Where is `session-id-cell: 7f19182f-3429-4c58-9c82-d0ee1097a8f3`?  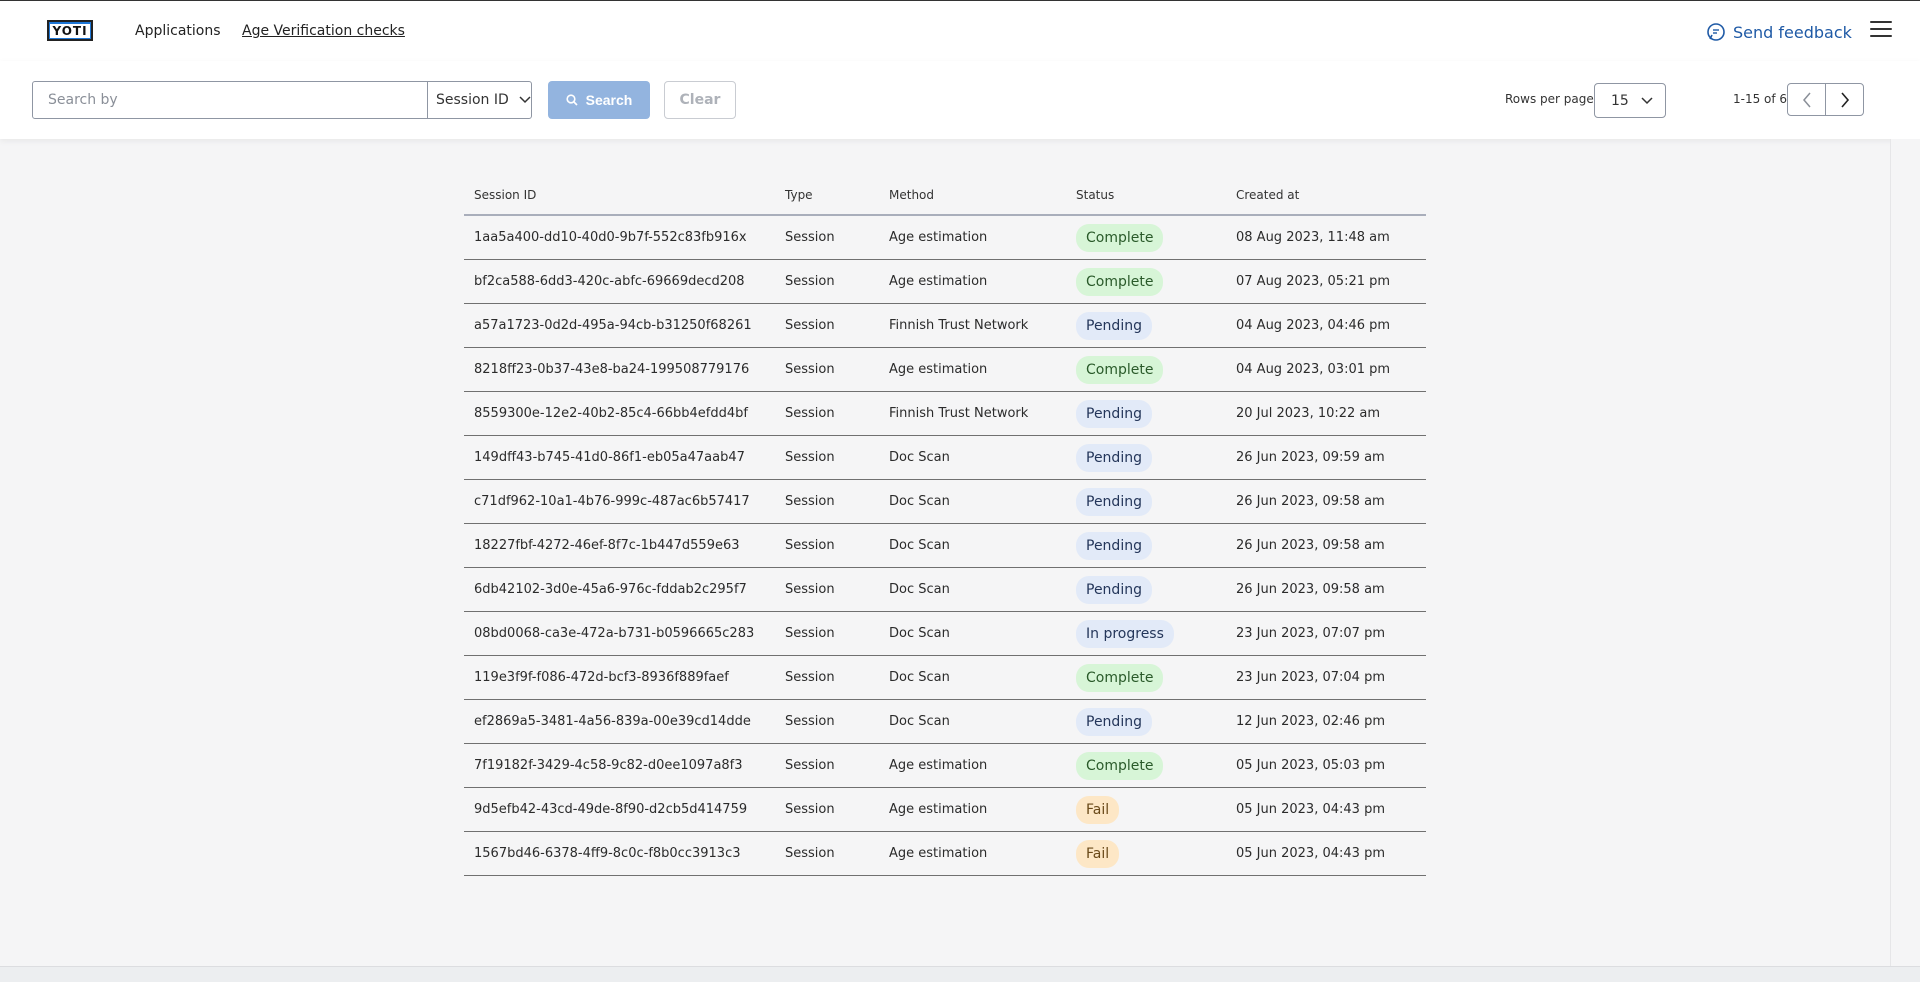 session-id-cell: 7f19182f-3429-4c58-9c82-d0ee1097a8f3 is located at coordinates (619, 765).